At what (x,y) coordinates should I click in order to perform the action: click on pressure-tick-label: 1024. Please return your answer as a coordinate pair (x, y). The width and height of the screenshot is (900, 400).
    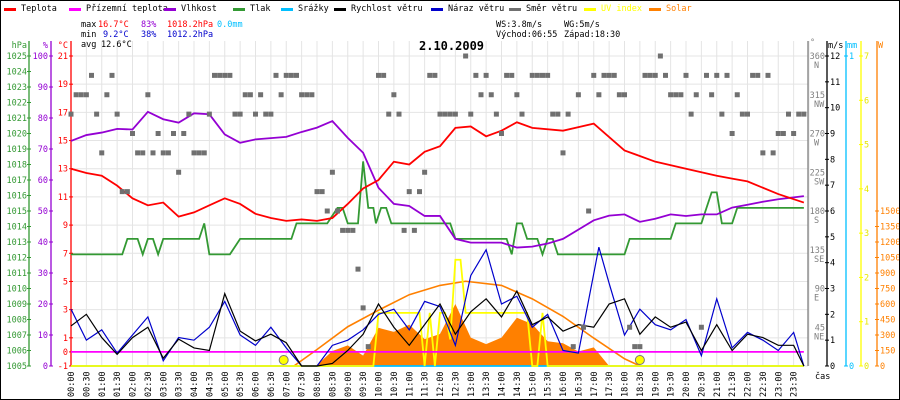
    Looking at the image, I should click on (17, 73).